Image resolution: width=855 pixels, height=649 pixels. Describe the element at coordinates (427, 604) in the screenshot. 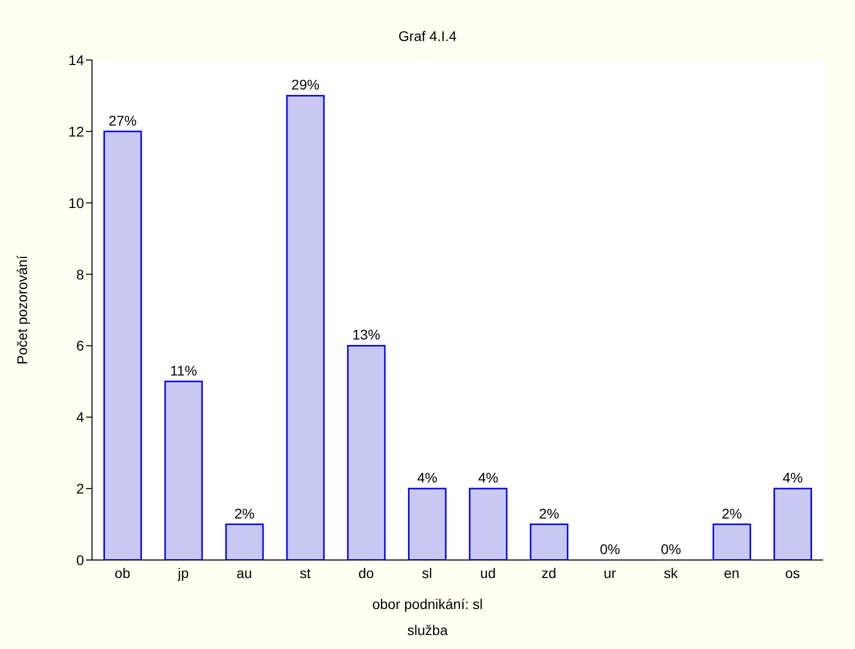

I see `x-axis-title: obor podnikání: sl` at that location.